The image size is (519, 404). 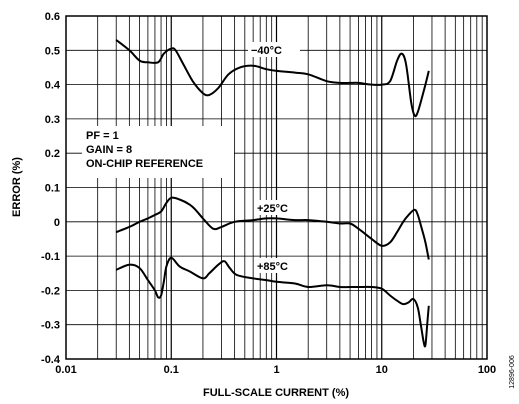 I want to click on y-tick-label: -0.3, so click(x=50, y=326).